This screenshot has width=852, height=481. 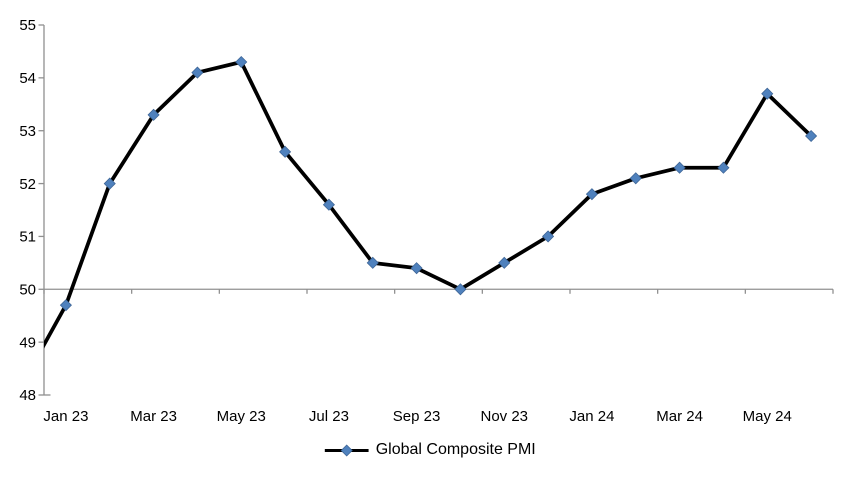 I want to click on x-axis-tick-label: Mar 23, so click(x=153, y=416).